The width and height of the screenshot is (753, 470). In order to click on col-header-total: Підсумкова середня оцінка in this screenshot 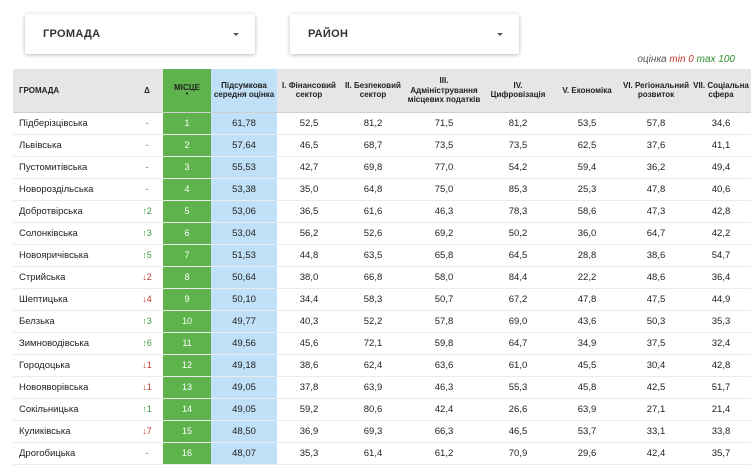, I will do `click(244, 91)`.